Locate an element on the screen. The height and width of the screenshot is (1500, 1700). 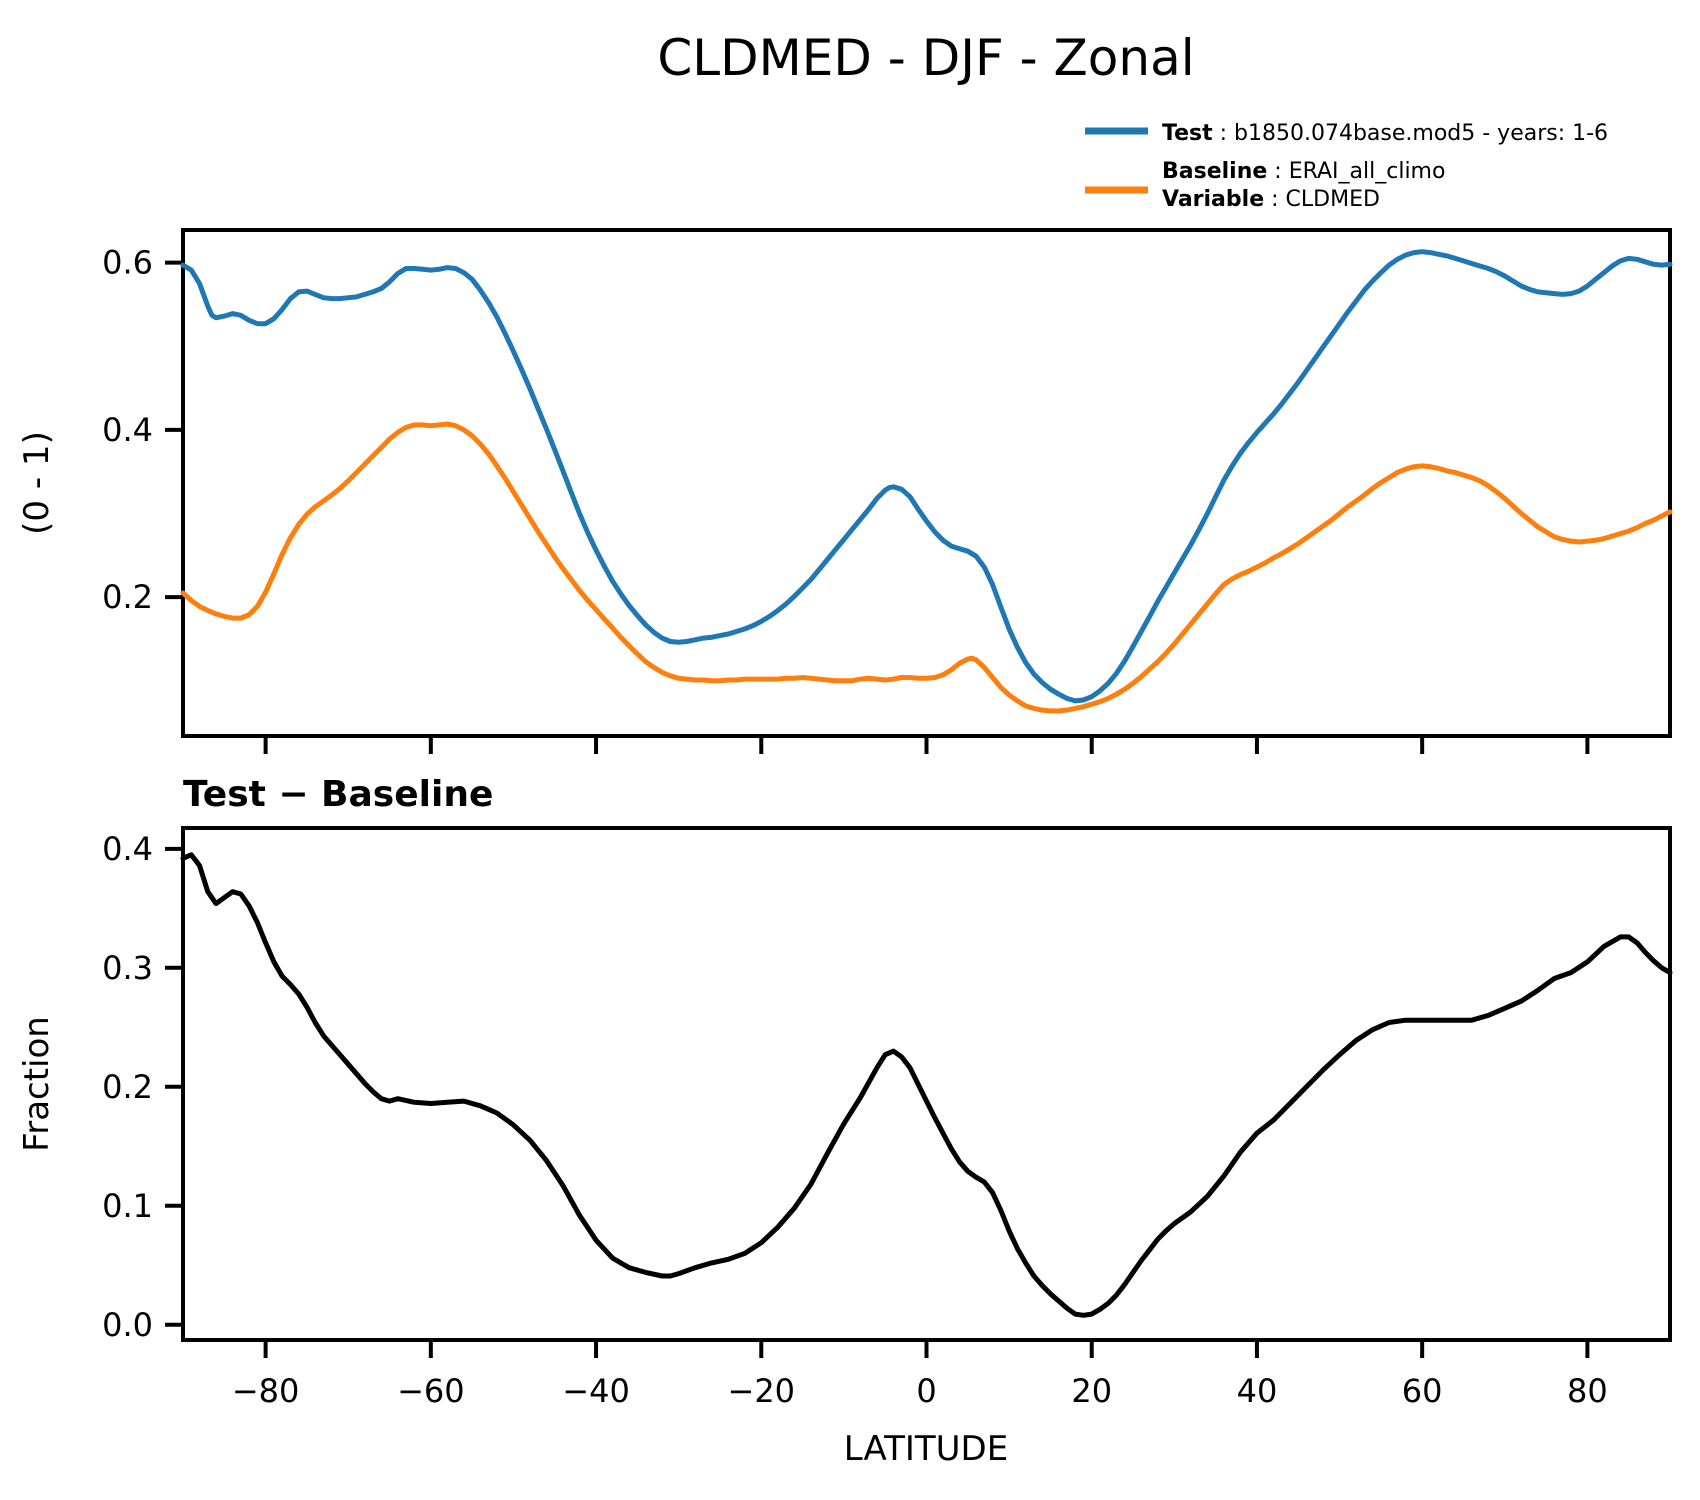
legend-variable-entry: Variable : CLDMED is located at coordinates (1271, 199).